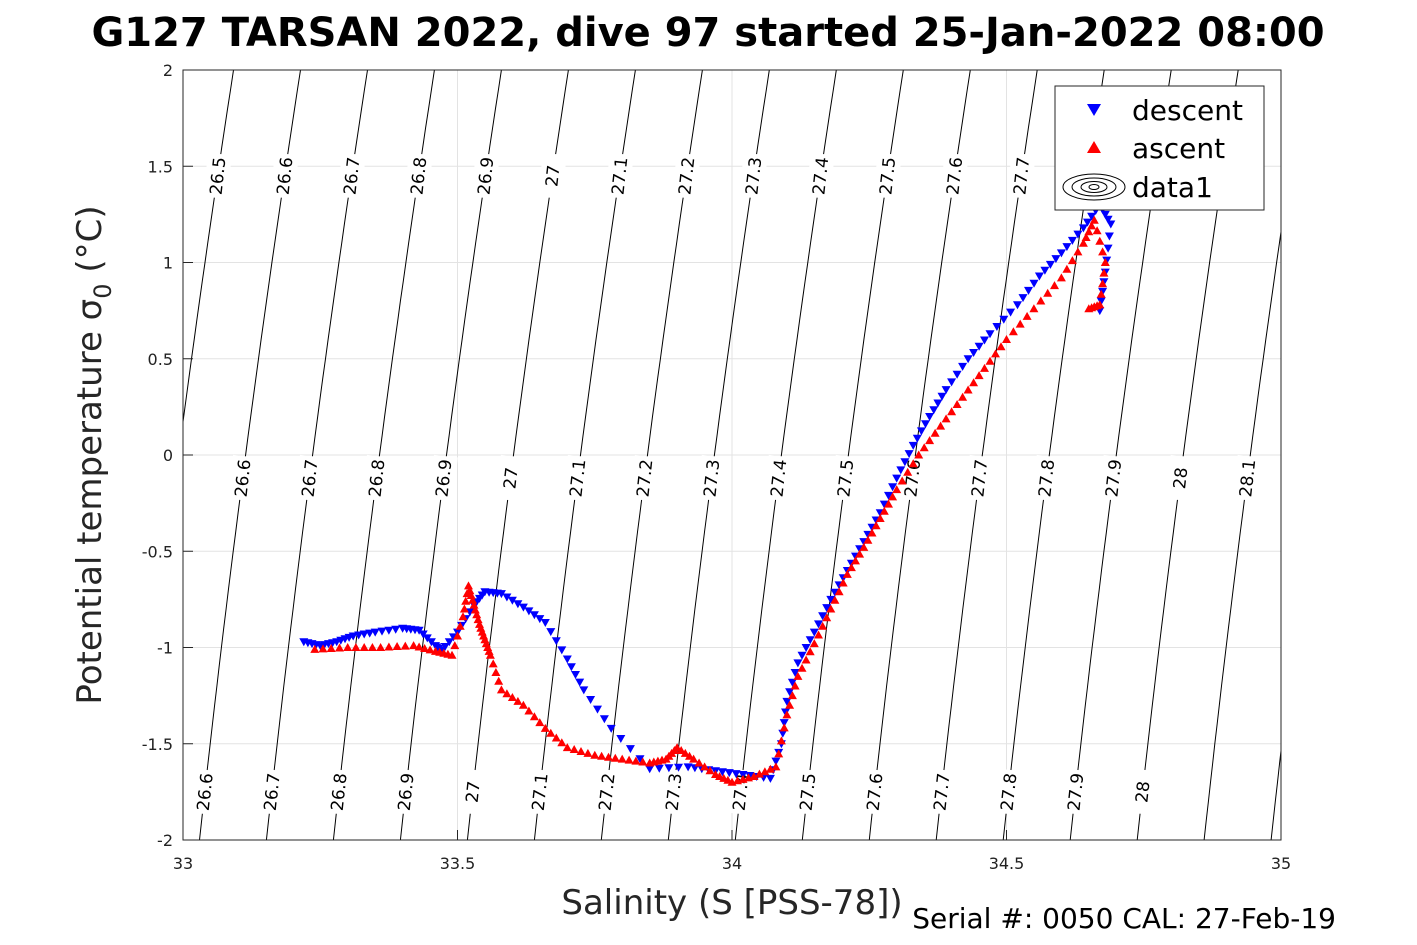  Describe the element at coordinates (1124, 918) in the screenshot. I see `serial-cal-footer: Serial #: 0050 CAL: 27-Feb-19` at that location.